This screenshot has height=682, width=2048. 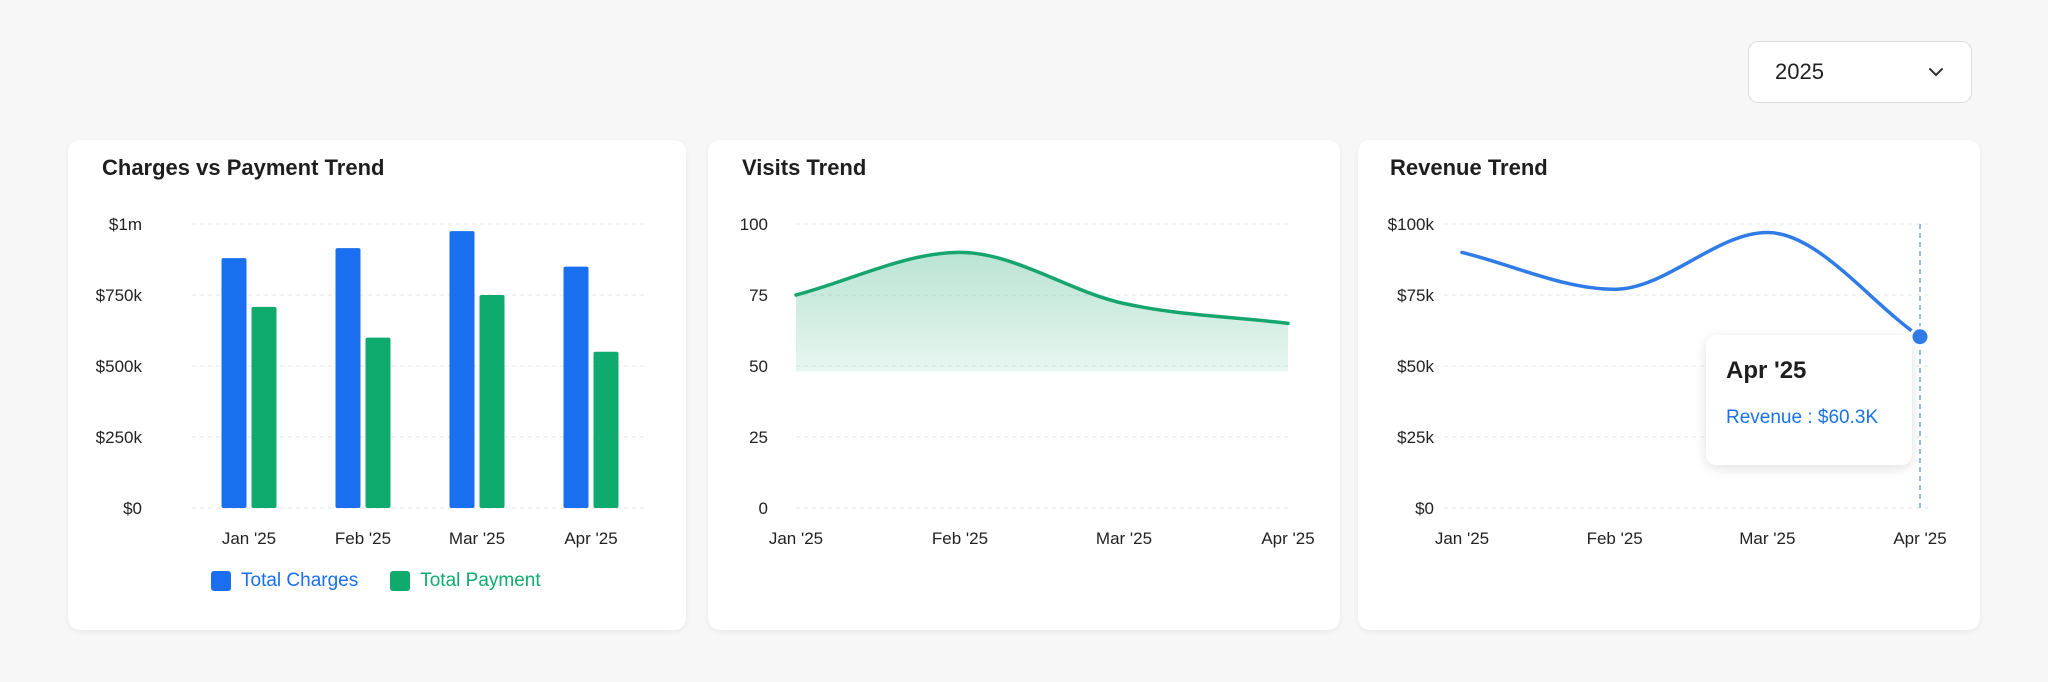 I want to click on legend-swatch-charges, so click(x=221, y=581).